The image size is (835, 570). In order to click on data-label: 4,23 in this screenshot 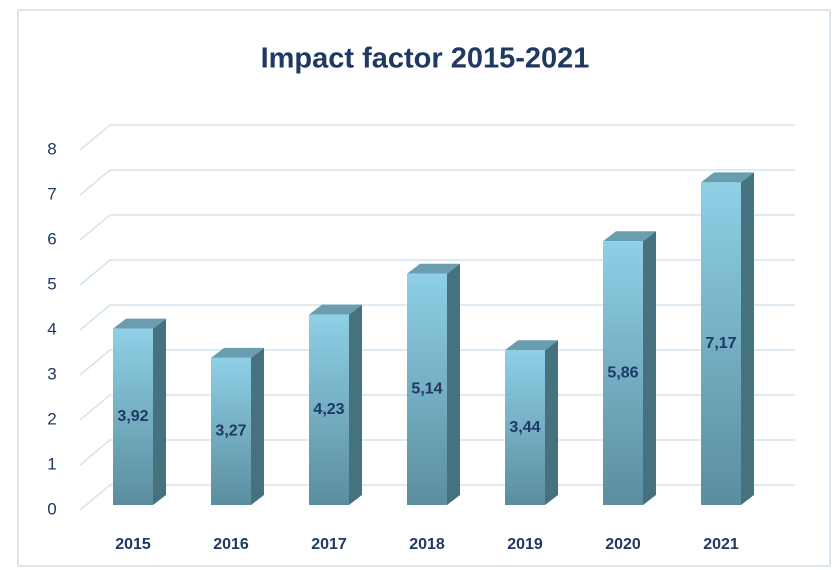, I will do `click(328, 409)`.